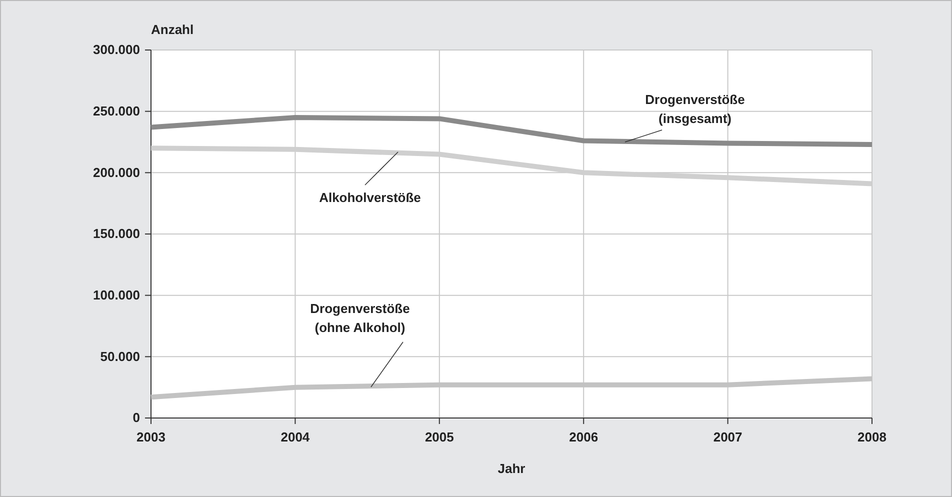 The height and width of the screenshot is (497, 952). What do you see at coordinates (120, 356) in the screenshot?
I see `y-tick-label: 50.000` at bounding box center [120, 356].